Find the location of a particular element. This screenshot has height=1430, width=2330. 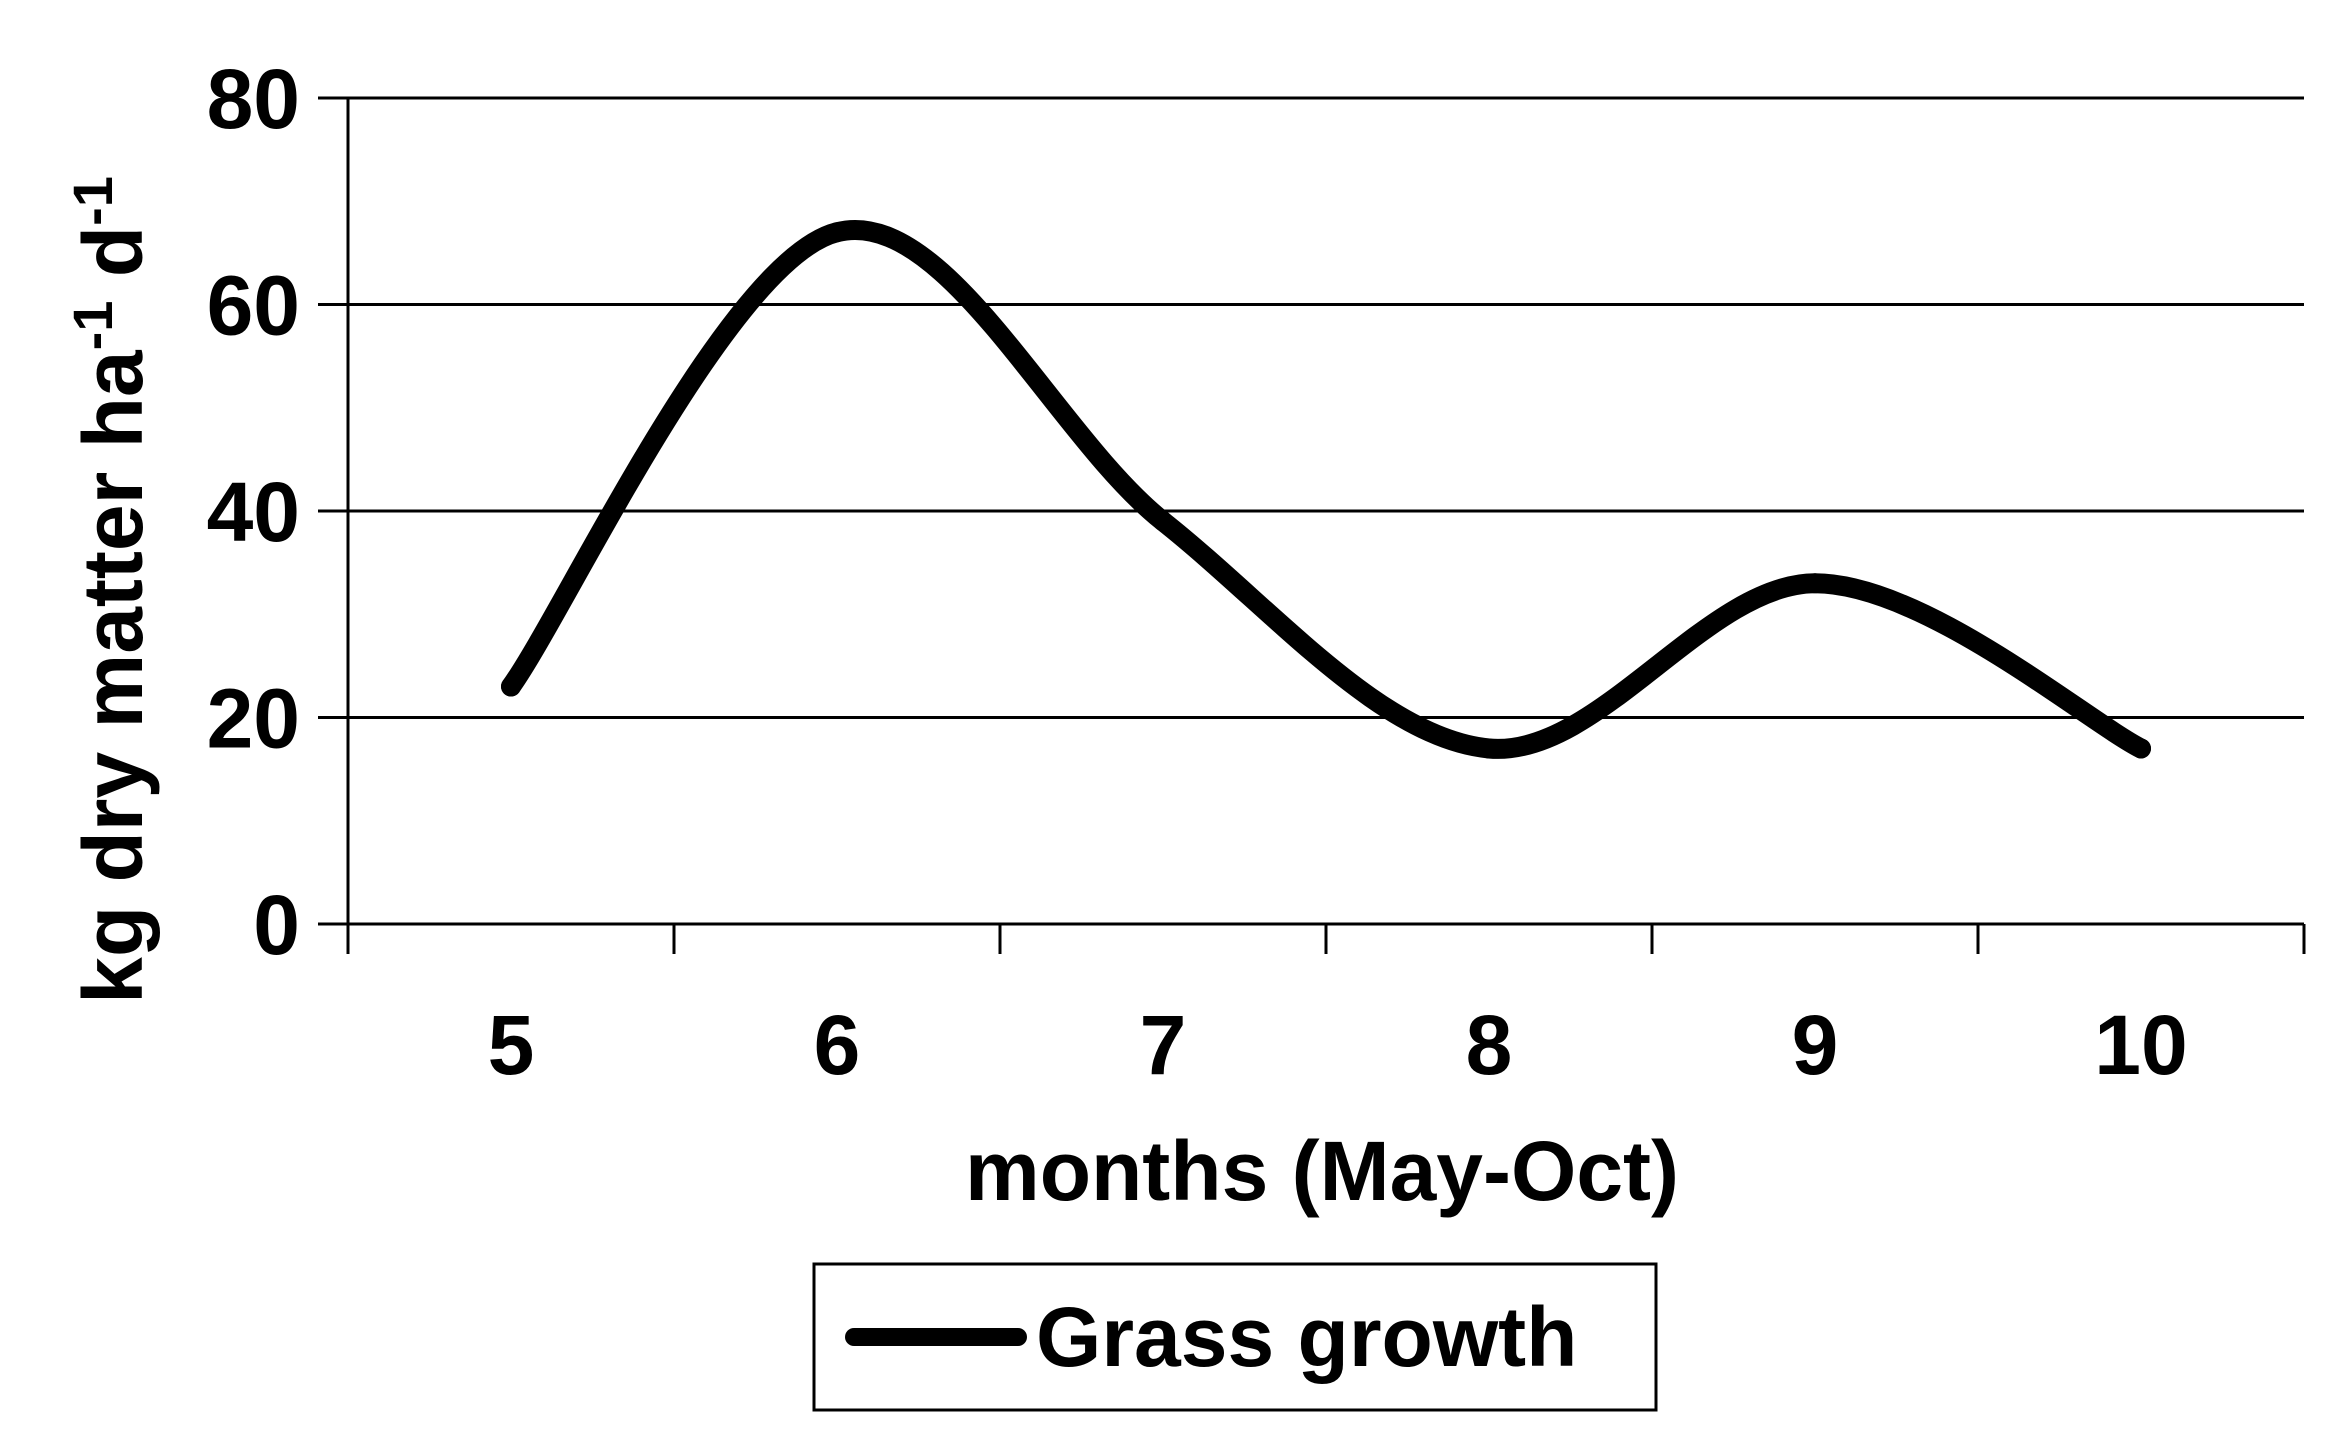

y-tick-label-60: 60 is located at coordinates (253, 306).